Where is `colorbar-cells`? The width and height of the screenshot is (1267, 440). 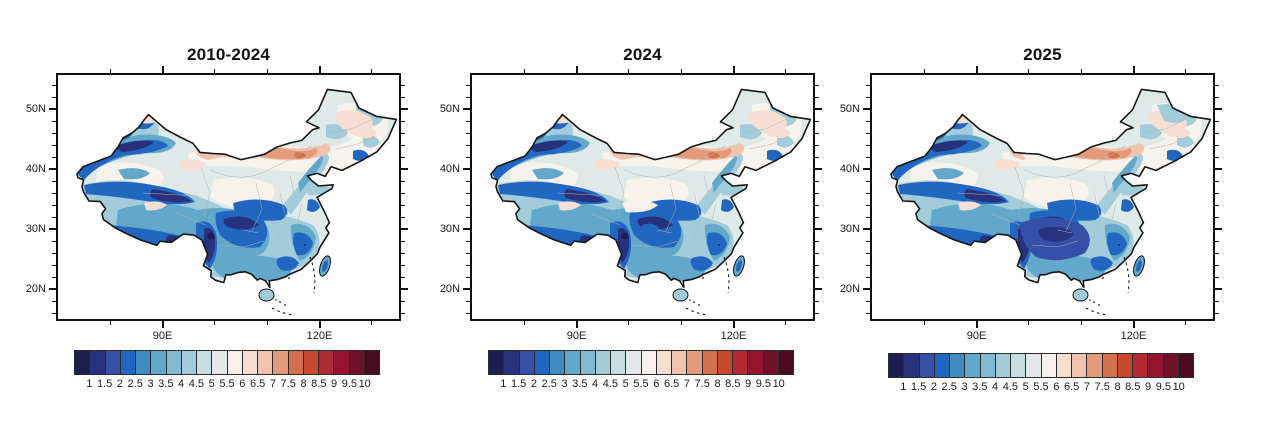 colorbar-cells is located at coordinates (1041, 365).